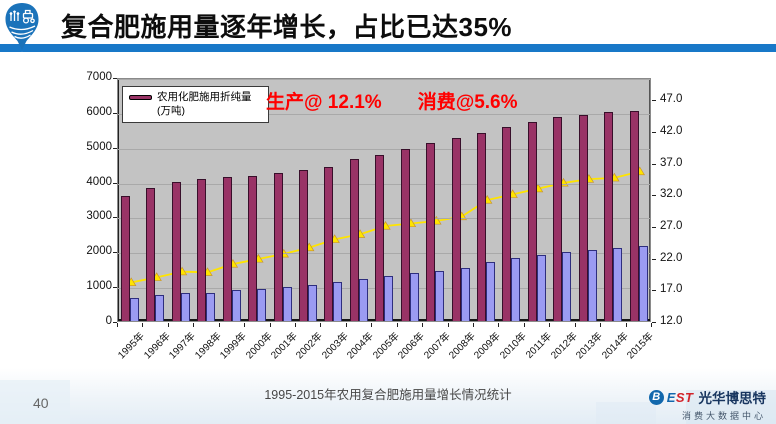 This screenshot has width=776, height=424. What do you see at coordinates (99, 77) in the screenshot?
I see `left-axis-label: 7000` at bounding box center [99, 77].